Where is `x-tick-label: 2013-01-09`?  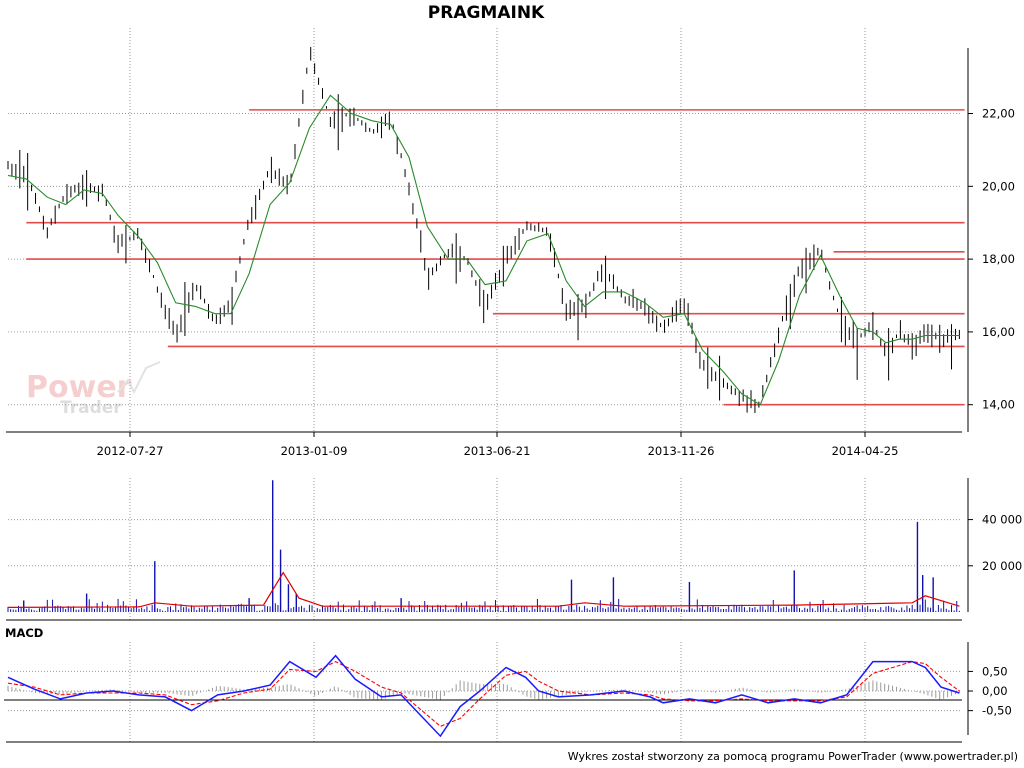
x-tick-label: 2013-01-09 is located at coordinates (314, 451).